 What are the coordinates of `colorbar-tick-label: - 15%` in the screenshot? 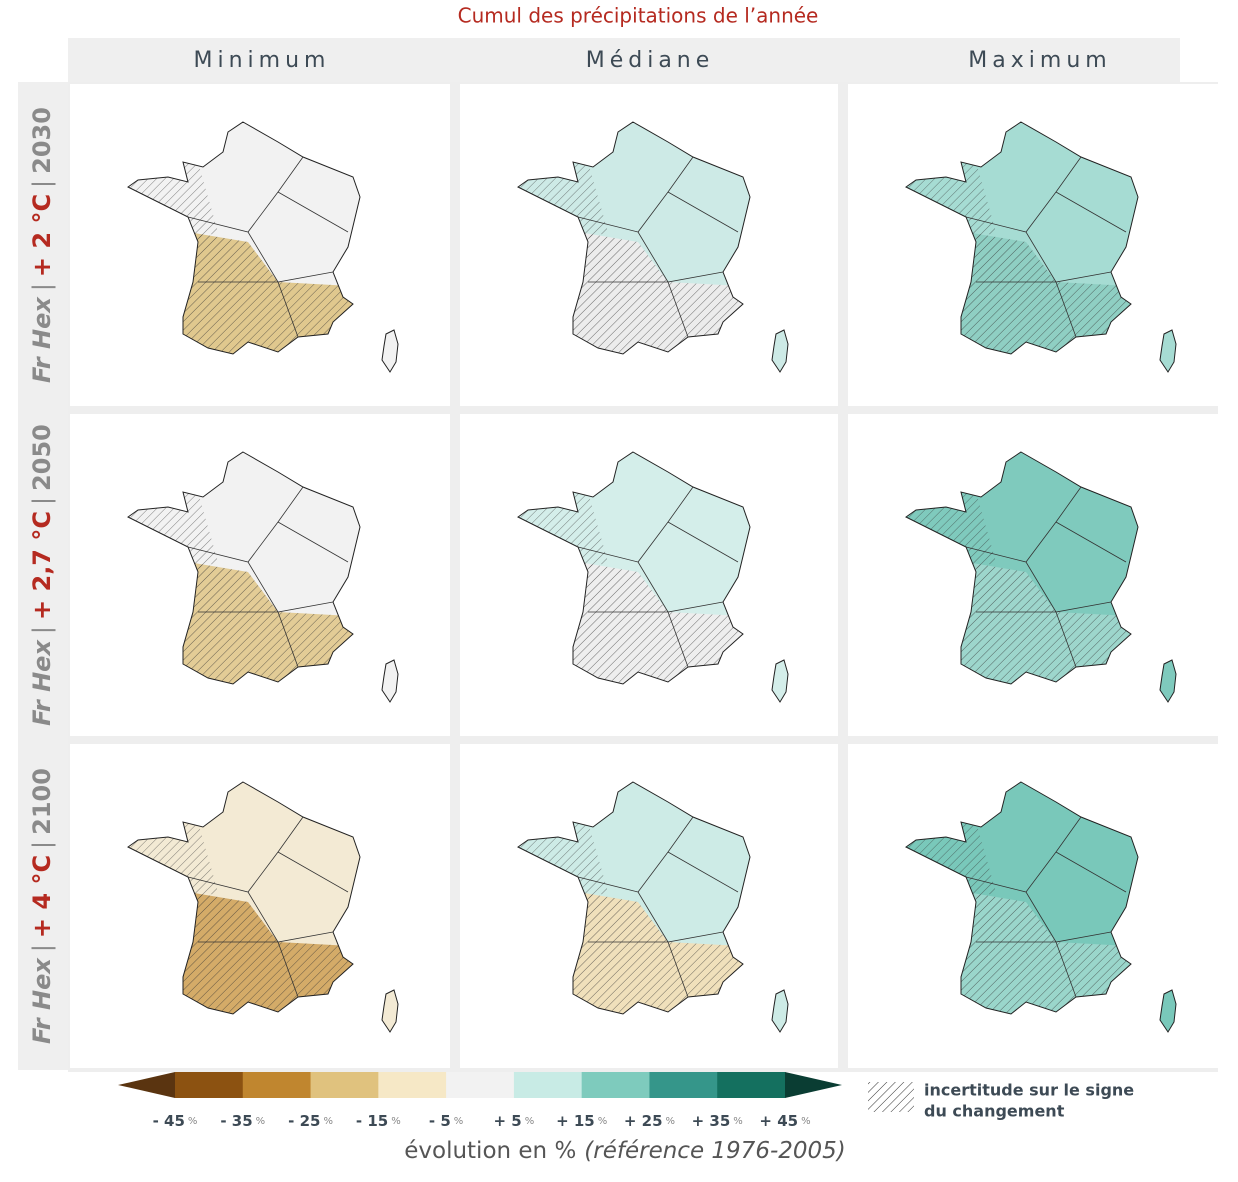 It's located at (378, 1121).